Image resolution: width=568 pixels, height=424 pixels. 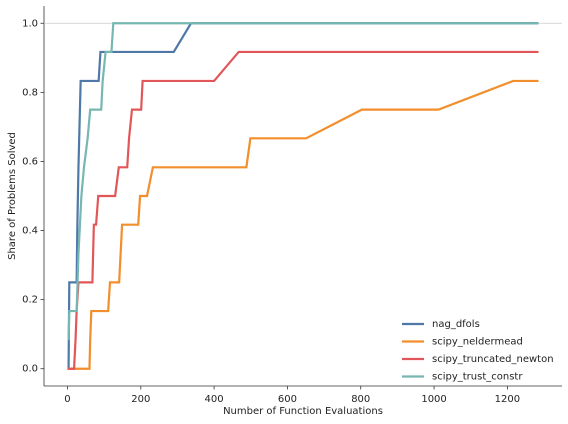 What do you see at coordinates (140, 399) in the screenshot?
I see `x-tick-label: 200` at bounding box center [140, 399].